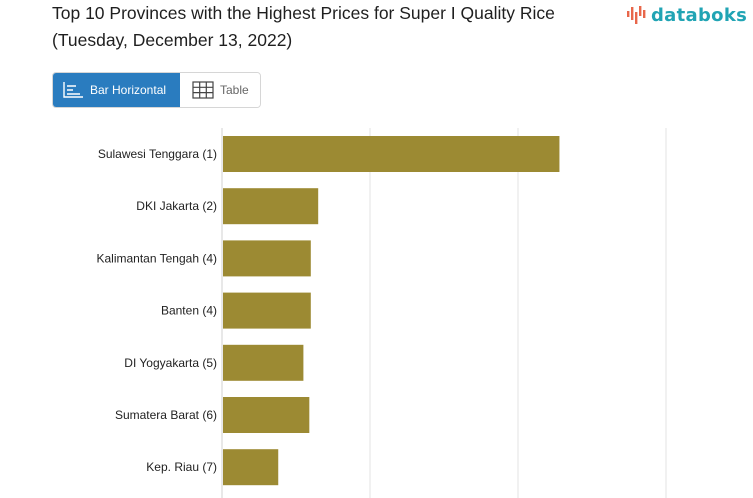  I want to click on category-label: DKI Jakarta (2), so click(176, 206).